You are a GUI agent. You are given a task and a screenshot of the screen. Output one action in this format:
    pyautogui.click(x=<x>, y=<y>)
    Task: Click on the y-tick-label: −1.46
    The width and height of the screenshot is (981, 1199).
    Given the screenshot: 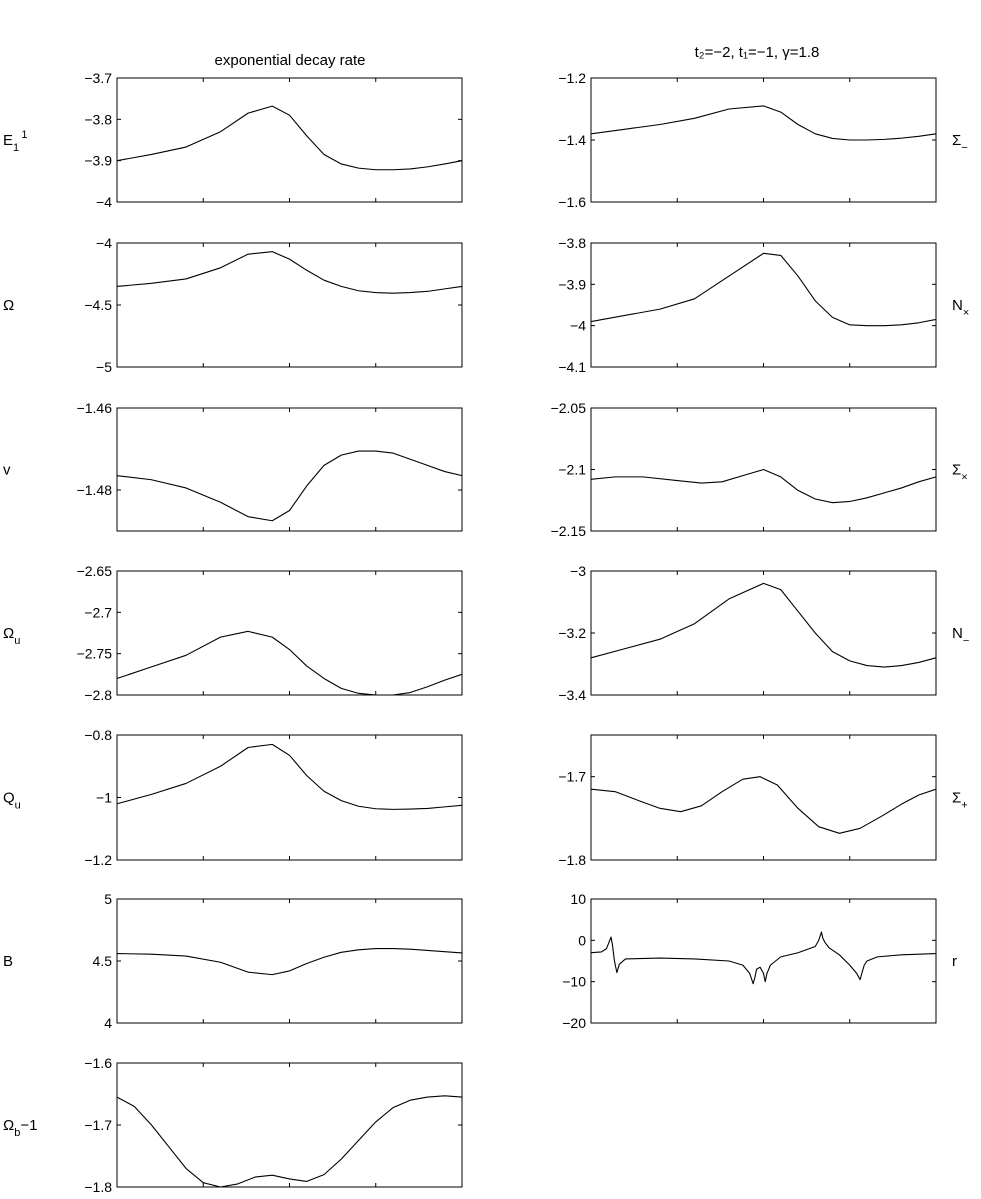 What is the action you would take?
    pyautogui.click(x=95, y=408)
    